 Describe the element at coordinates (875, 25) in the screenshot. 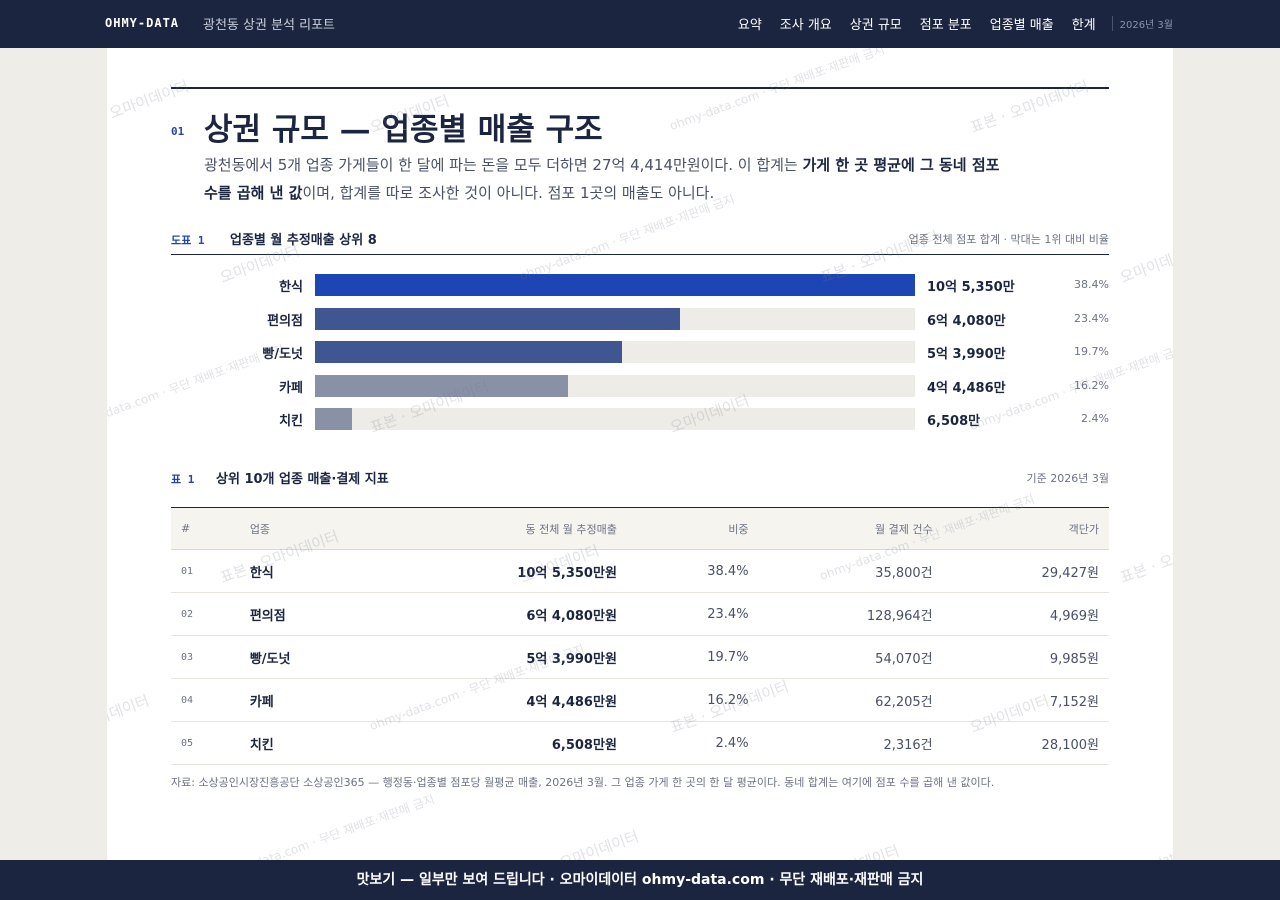

I see `nav-link: 상권 규모` at that location.